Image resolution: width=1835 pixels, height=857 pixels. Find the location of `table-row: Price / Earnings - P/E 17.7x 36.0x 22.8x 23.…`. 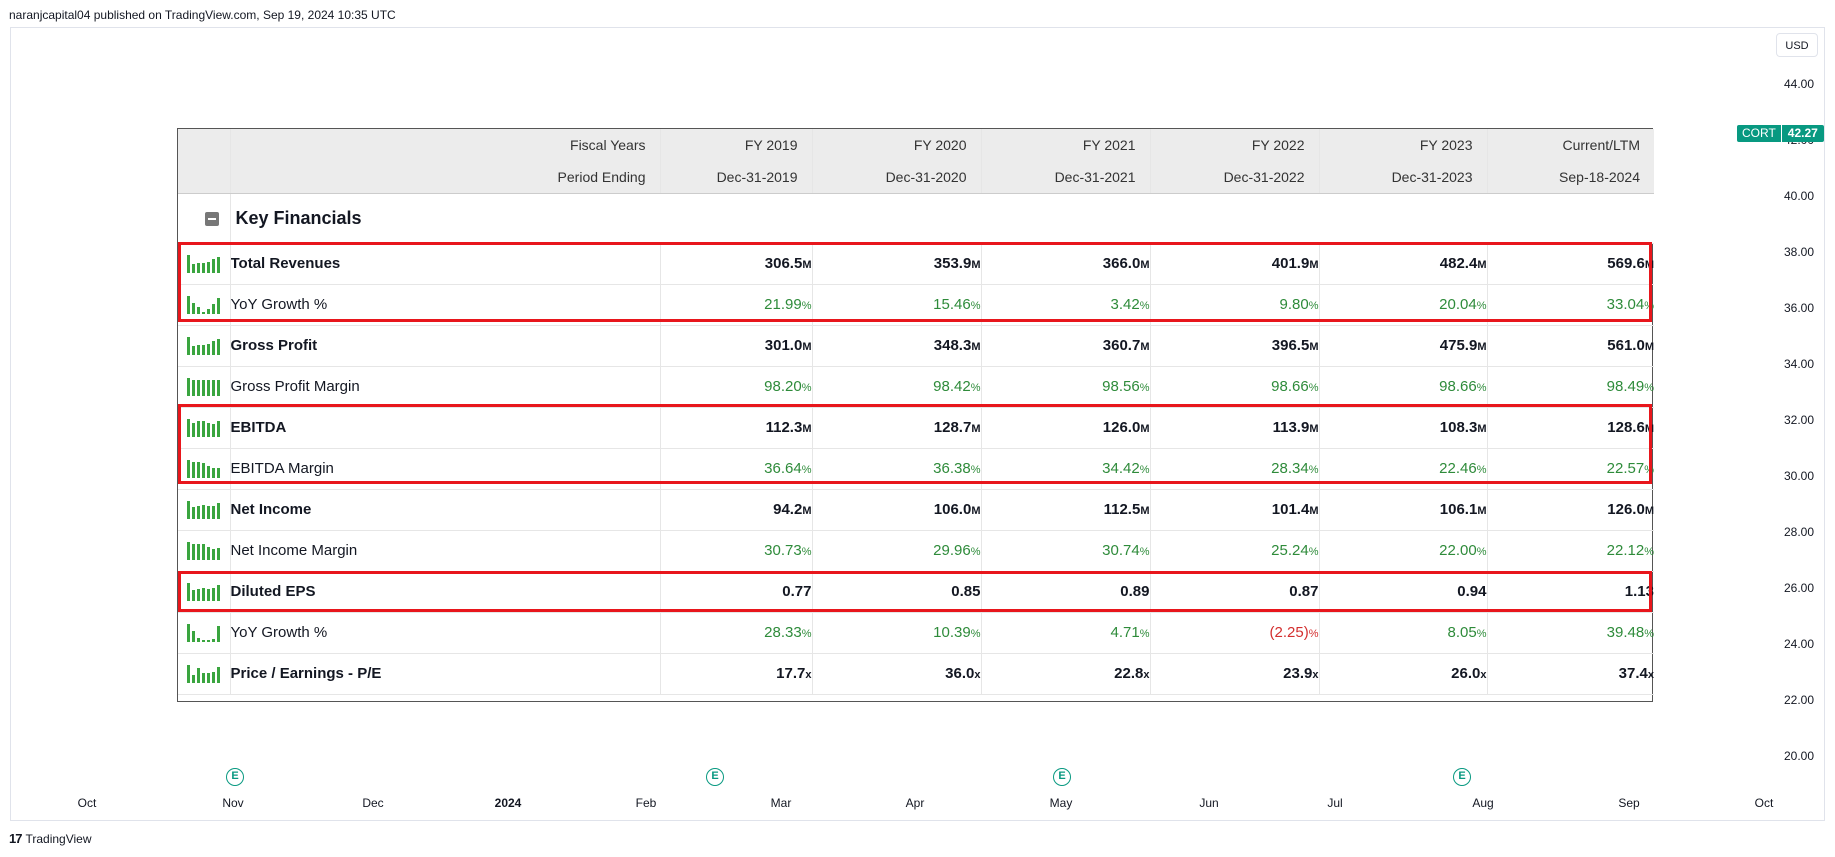

table-row: Price / Earnings - P/E 17.7x 36.0x 22.8x 23.… is located at coordinates (916, 674).